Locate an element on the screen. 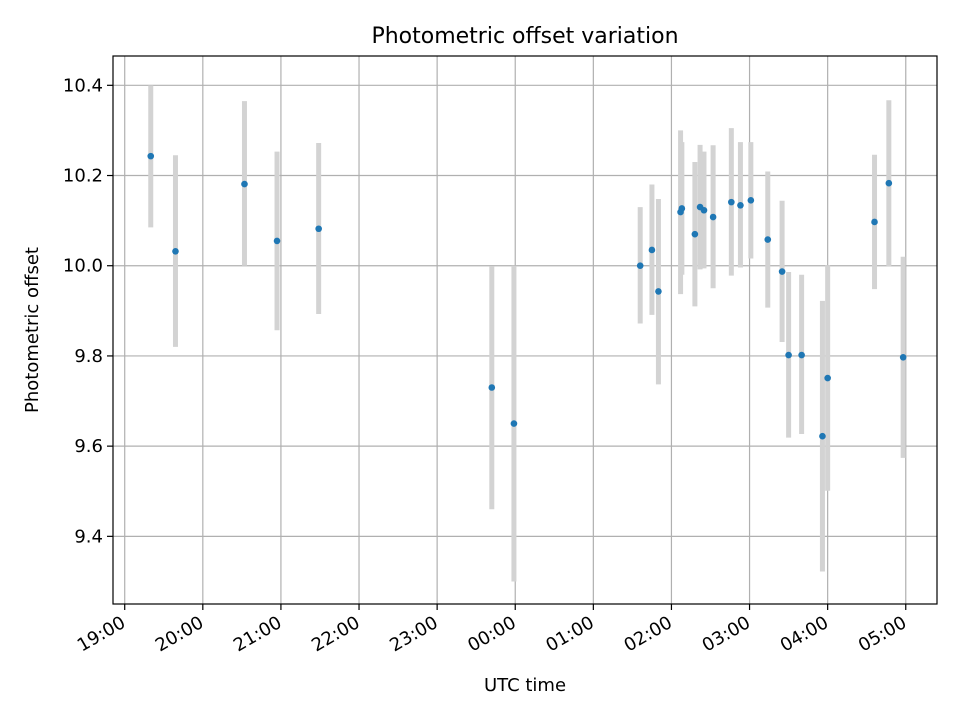 This screenshot has height=720, width=960. y-axis-label: Photometric offset is located at coordinates (32, 330).